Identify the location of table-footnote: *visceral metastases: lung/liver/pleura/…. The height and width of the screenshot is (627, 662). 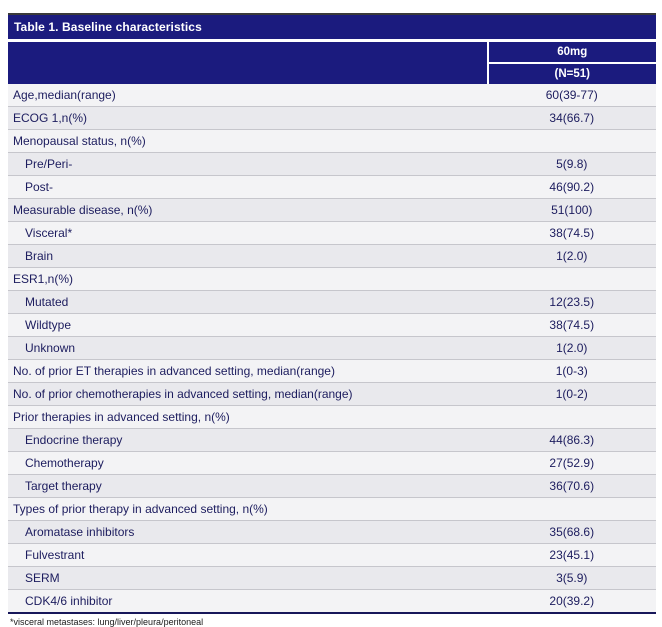
(107, 622).